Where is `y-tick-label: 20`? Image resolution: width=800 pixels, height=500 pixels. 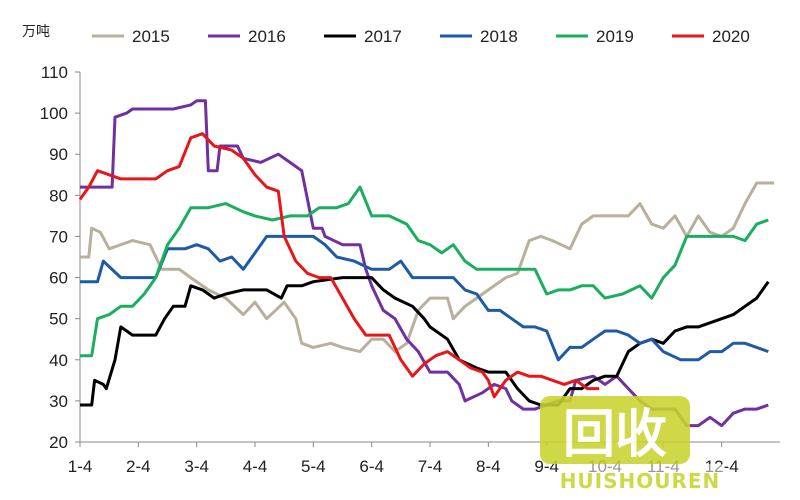
y-tick-label: 20 is located at coordinates (58, 442).